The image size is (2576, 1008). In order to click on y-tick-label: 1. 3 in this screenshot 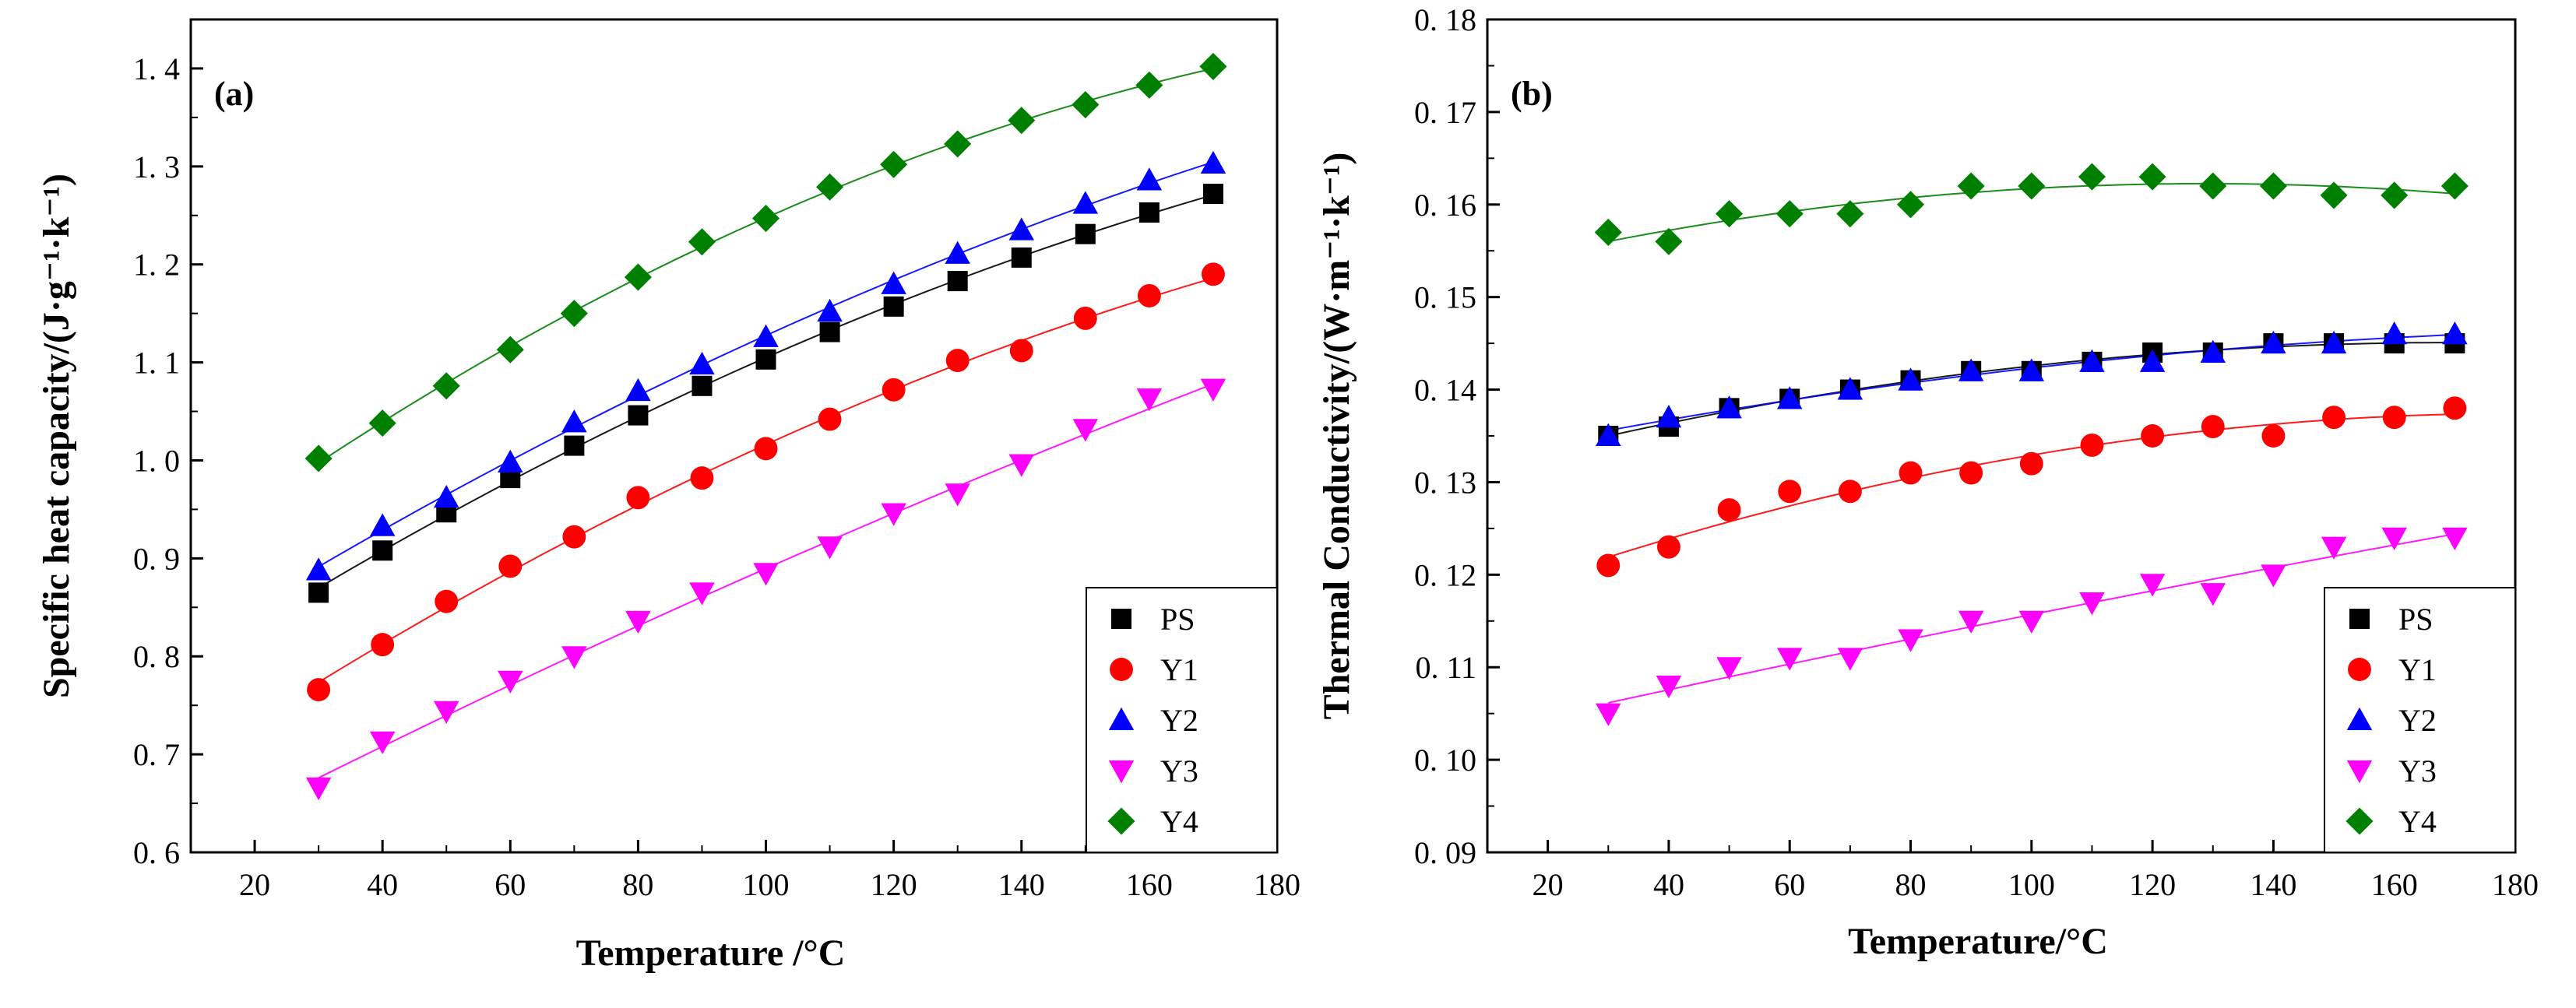, I will do `click(156, 167)`.